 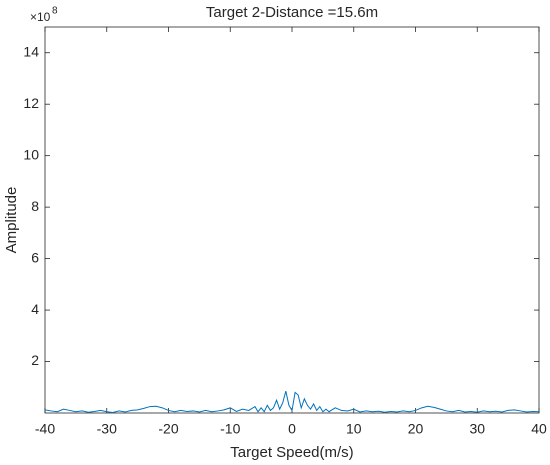 What do you see at coordinates (45, 429) in the screenshot?
I see `x-tick-label: -40` at bounding box center [45, 429].